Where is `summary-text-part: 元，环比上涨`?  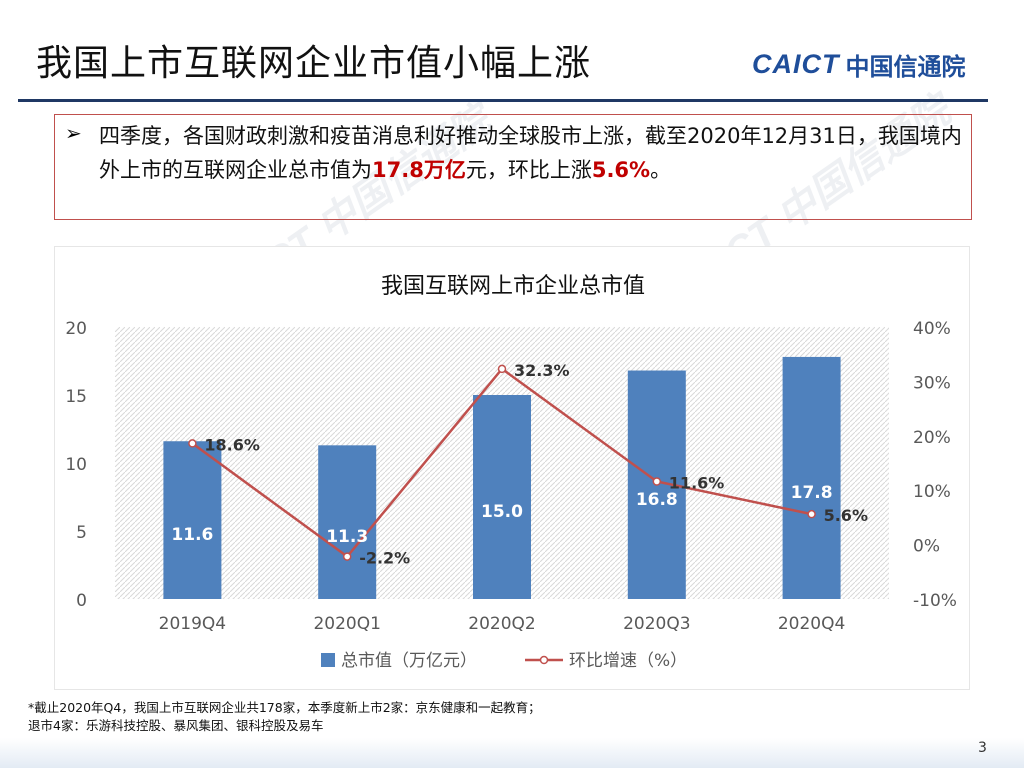 summary-text-part: 元，环比上涨 is located at coordinates (528, 170).